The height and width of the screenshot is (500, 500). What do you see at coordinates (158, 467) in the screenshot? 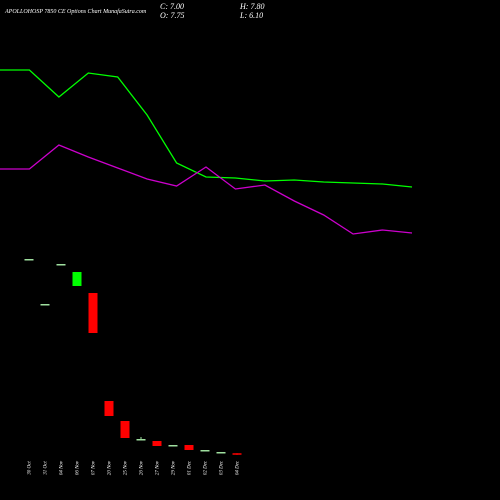
I see `x-tick-label: 27 Nov` at bounding box center [158, 467].